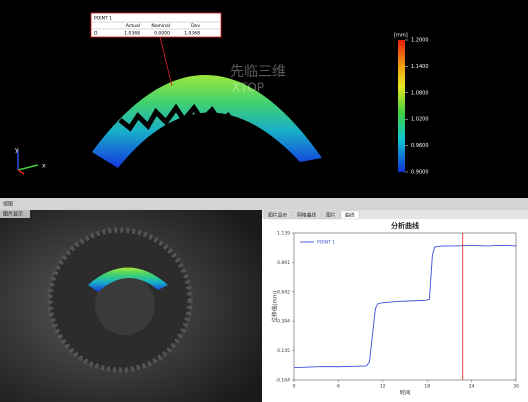 The height and width of the screenshot is (402, 528). Describe the element at coordinates (17, 150) in the screenshot. I see `axis-label: y` at that location.